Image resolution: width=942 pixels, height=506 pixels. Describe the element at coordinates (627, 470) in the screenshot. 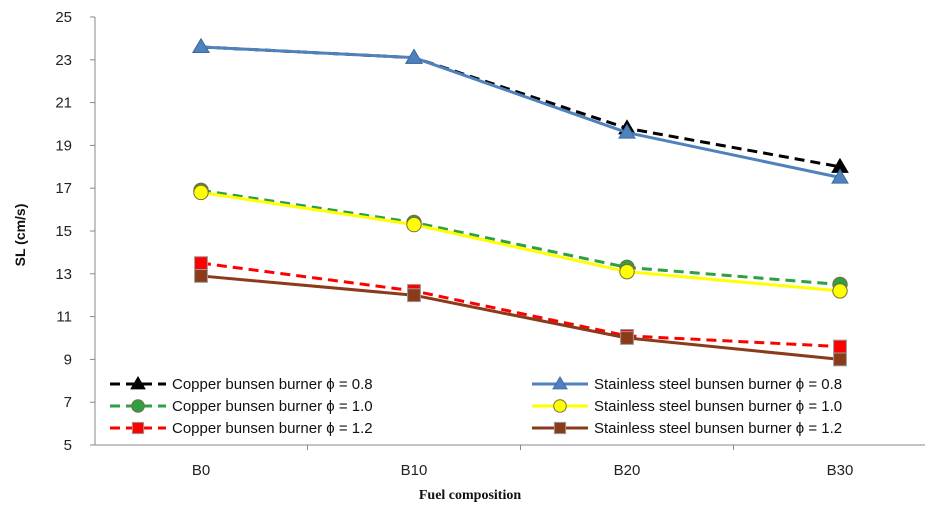

I see `x-tick-label: B20` at that location.